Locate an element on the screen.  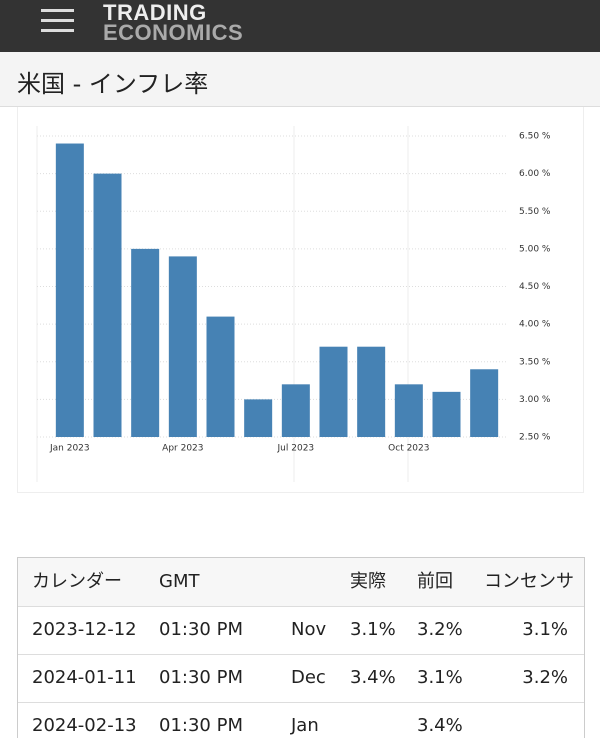
y-tick-label: 2.50 % is located at coordinates (535, 438).